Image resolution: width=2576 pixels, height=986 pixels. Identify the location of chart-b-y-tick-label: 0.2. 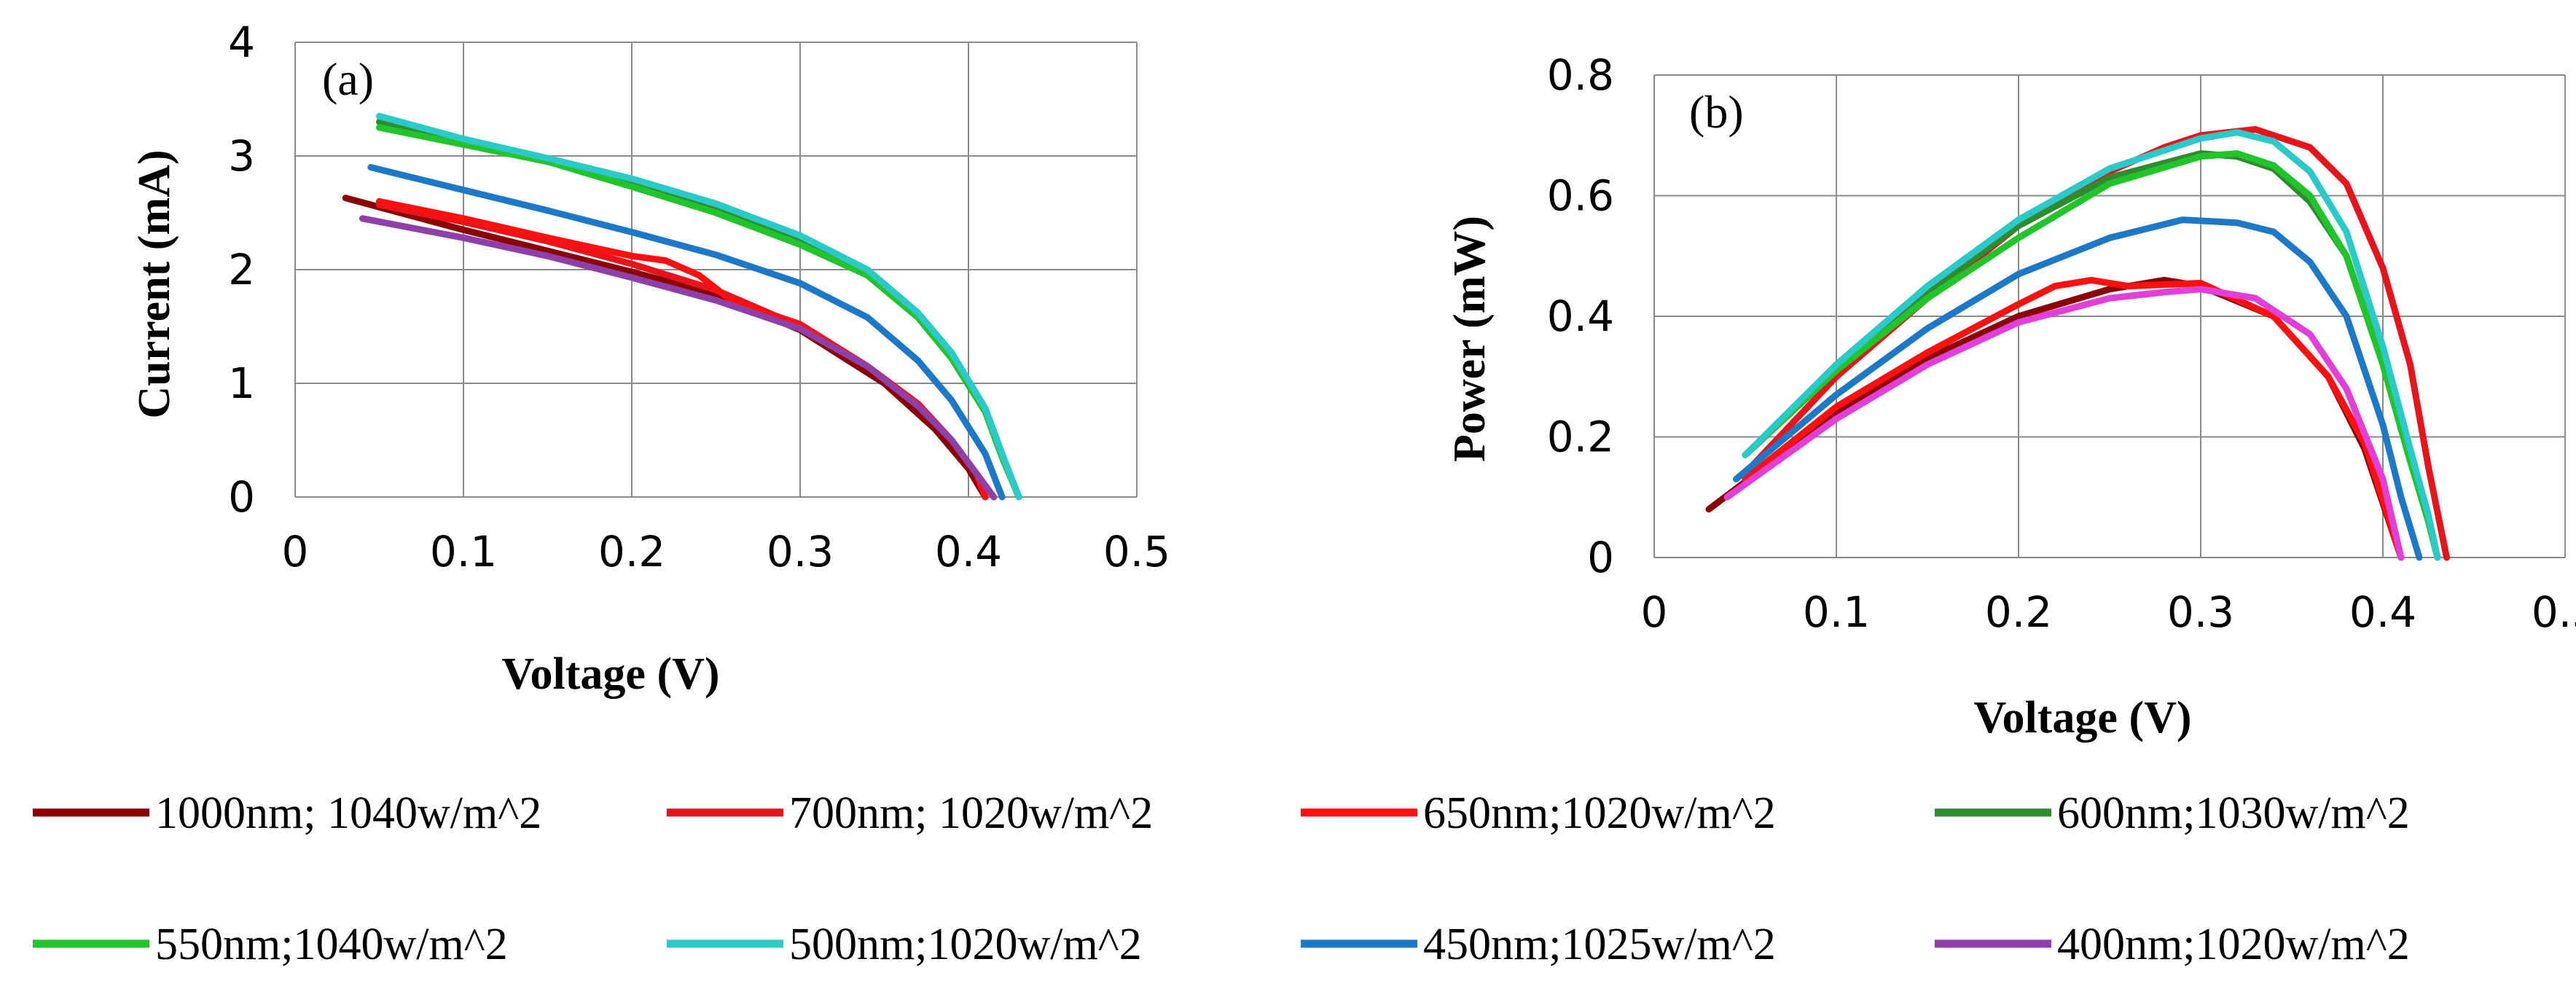
(1580, 437).